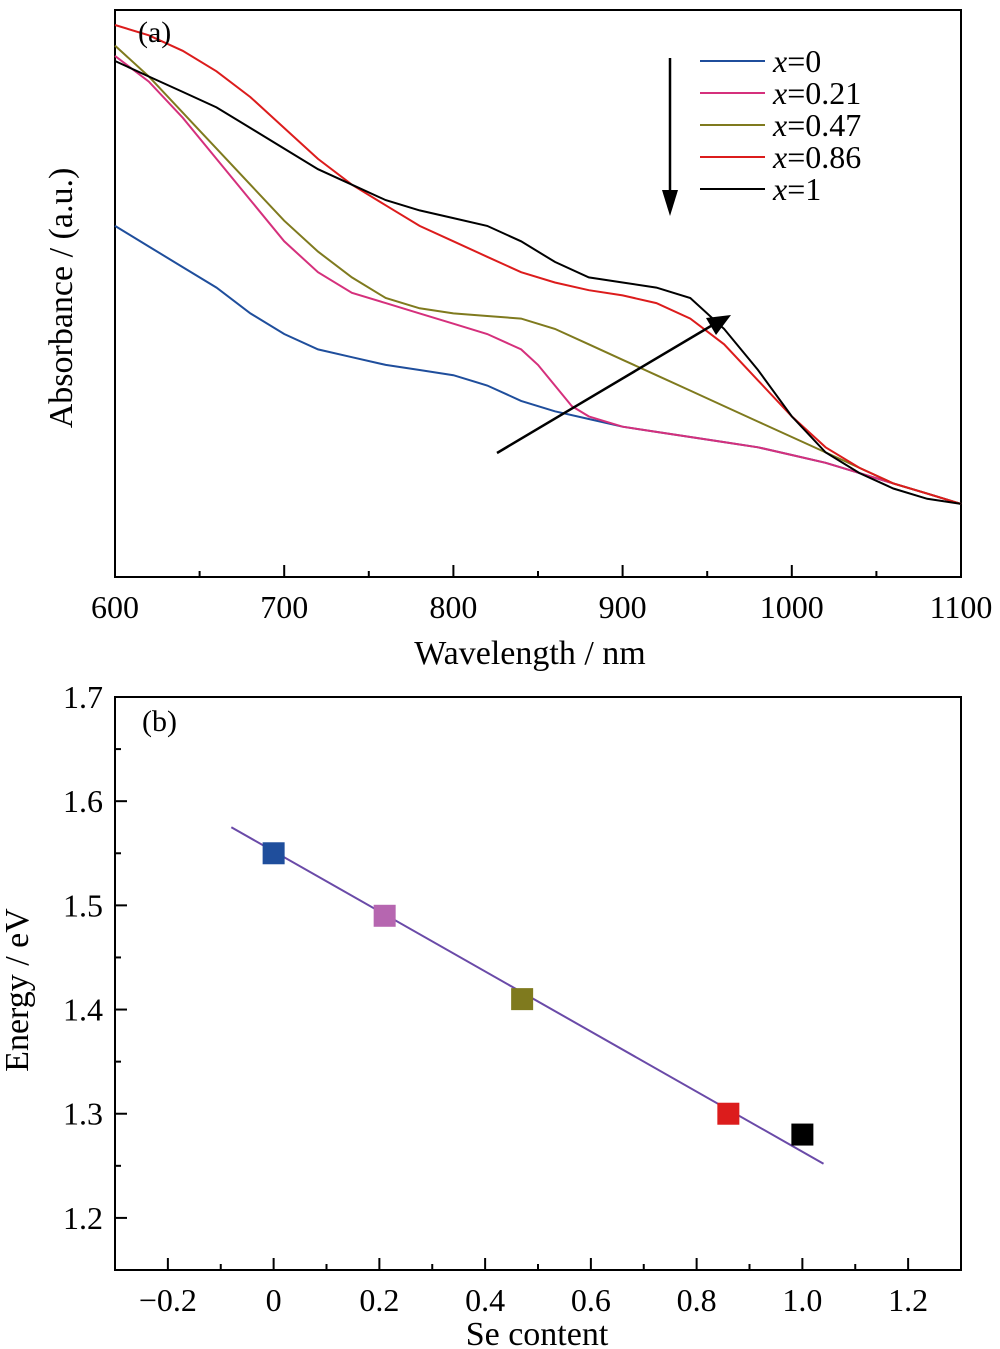 The image size is (1000, 1349). Describe the element at coordinates (961, 607) in the screenshot. I see `x-tick-label: 1100` at that location.